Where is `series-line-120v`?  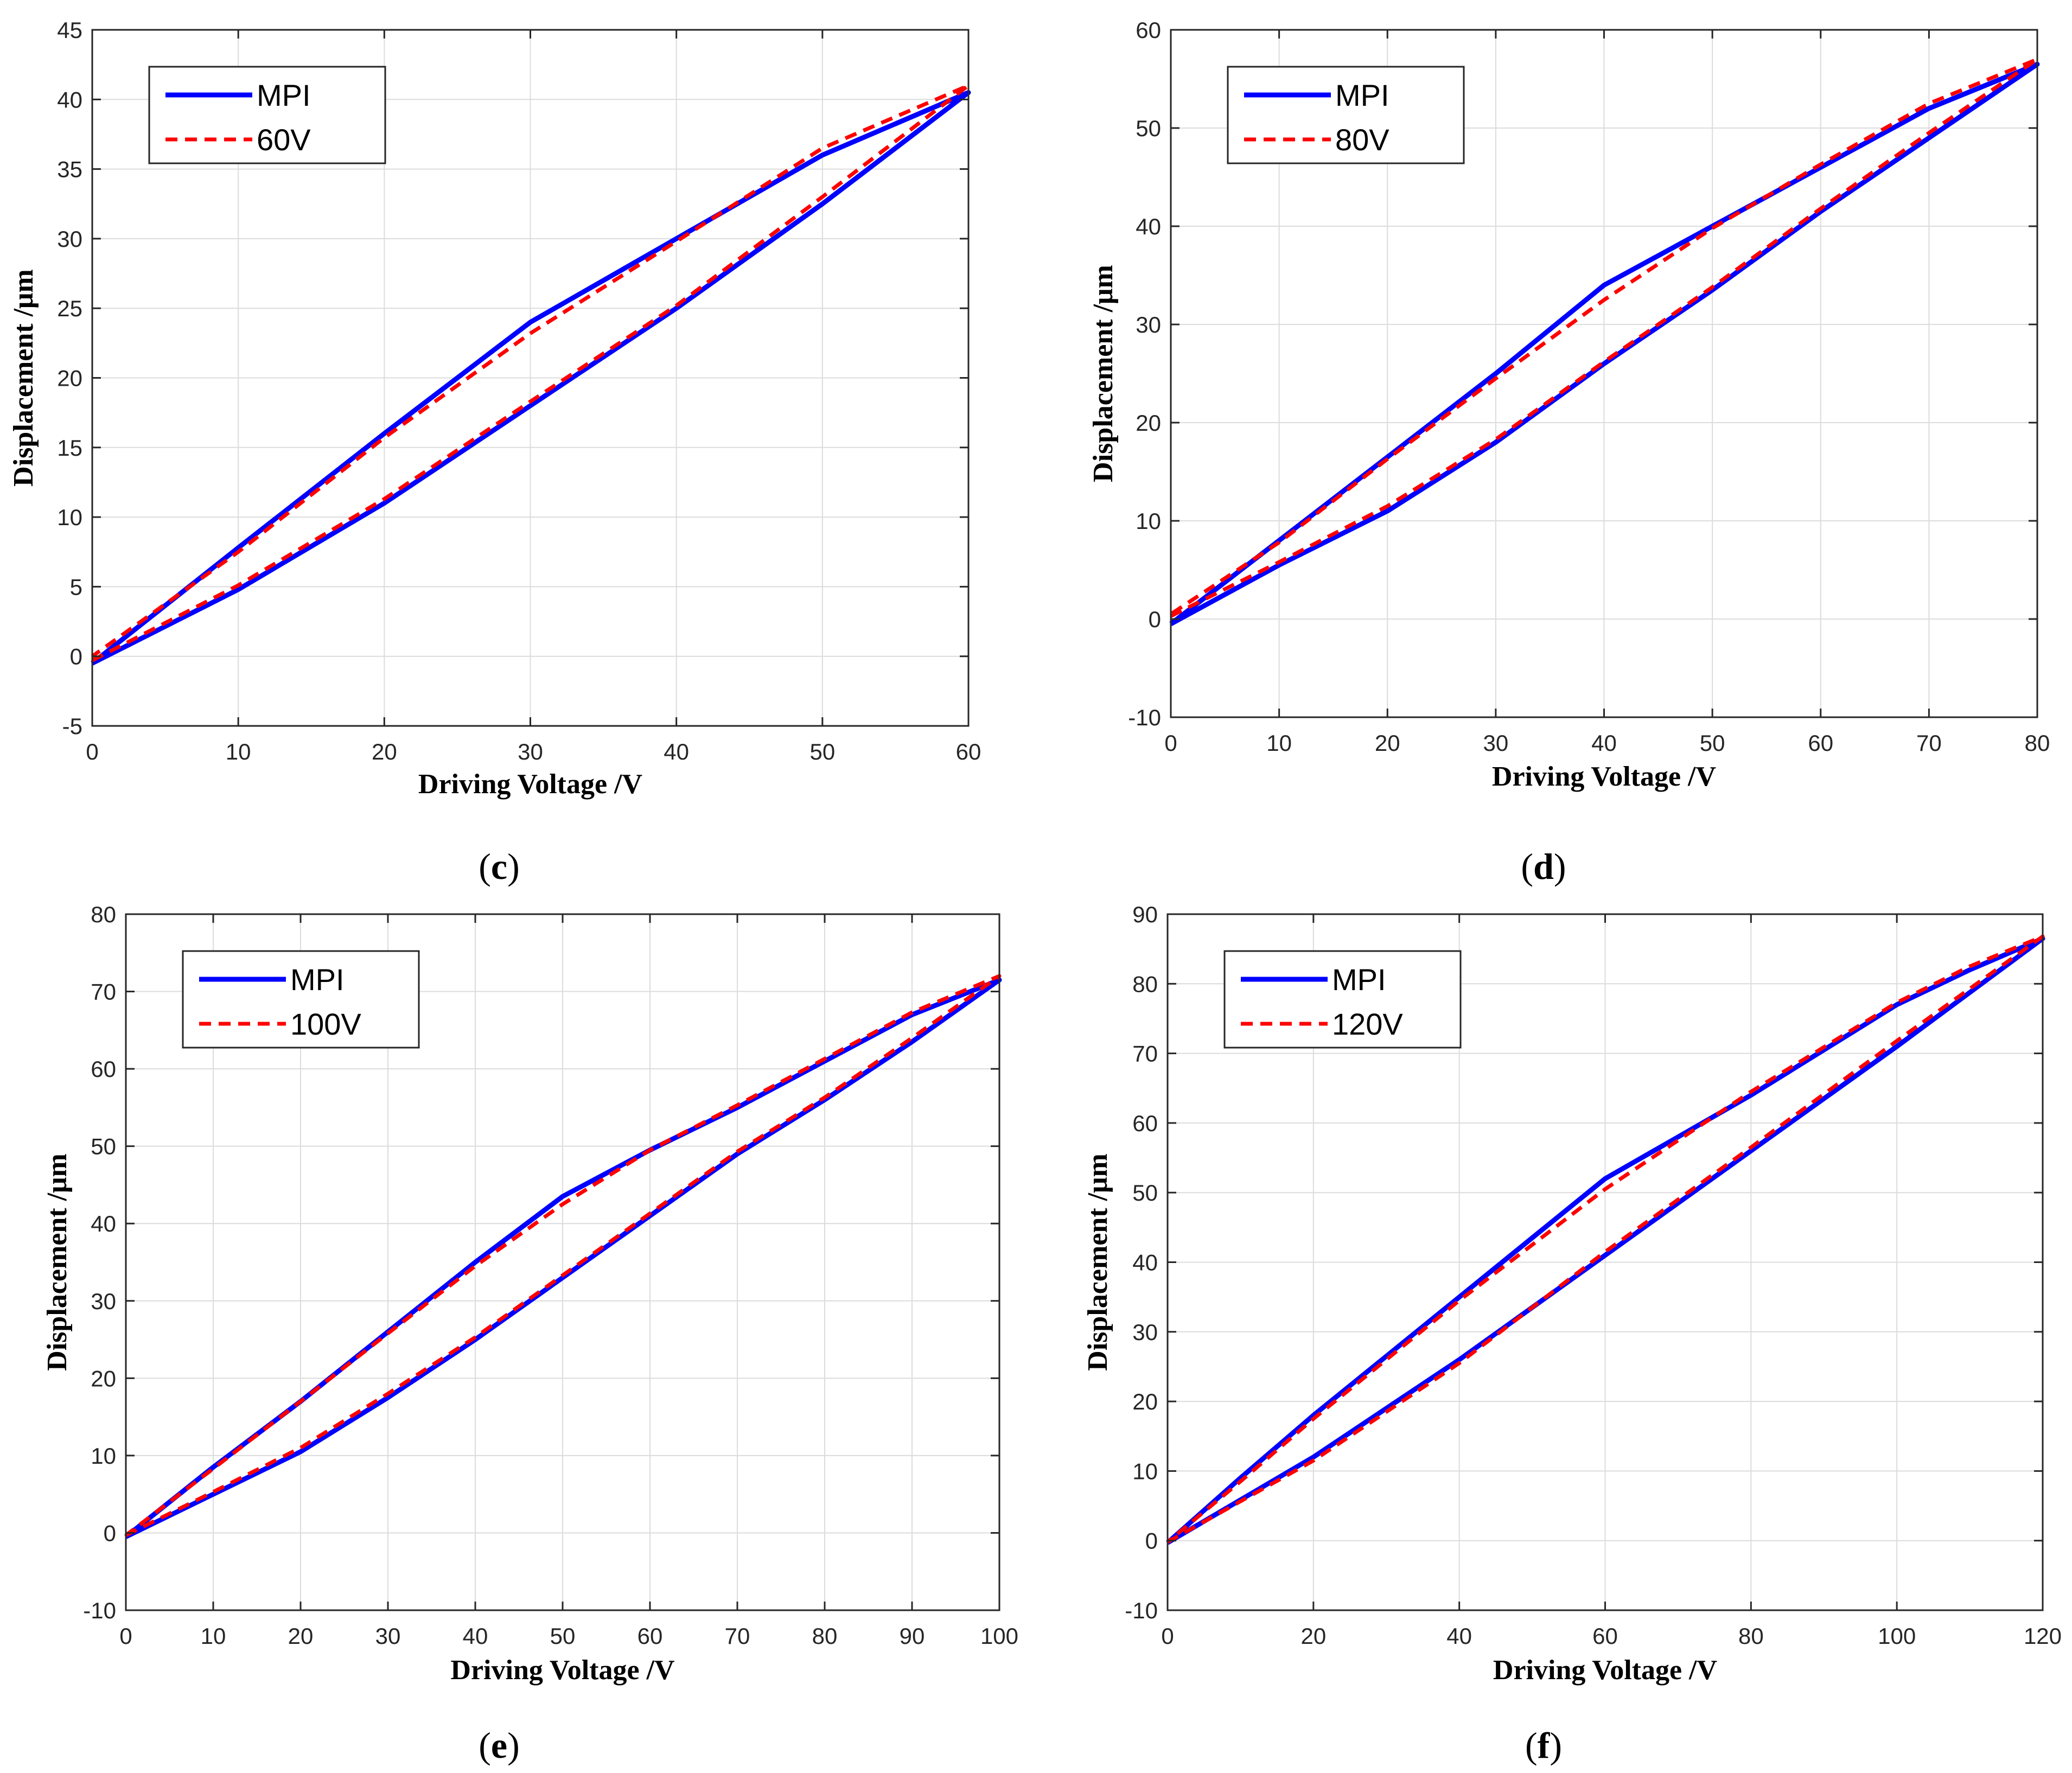 series-line-120v is located at coordinates (1605, 1239).